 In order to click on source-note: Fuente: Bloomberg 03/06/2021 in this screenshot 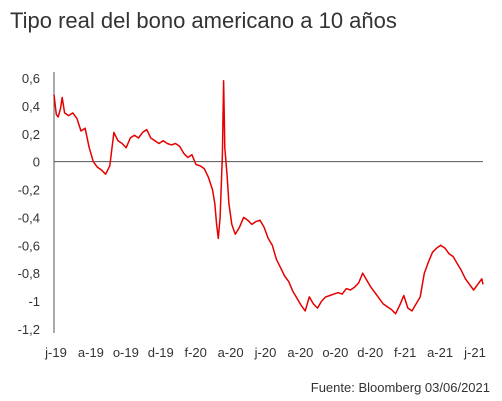, I will do `click(400, 387)`.